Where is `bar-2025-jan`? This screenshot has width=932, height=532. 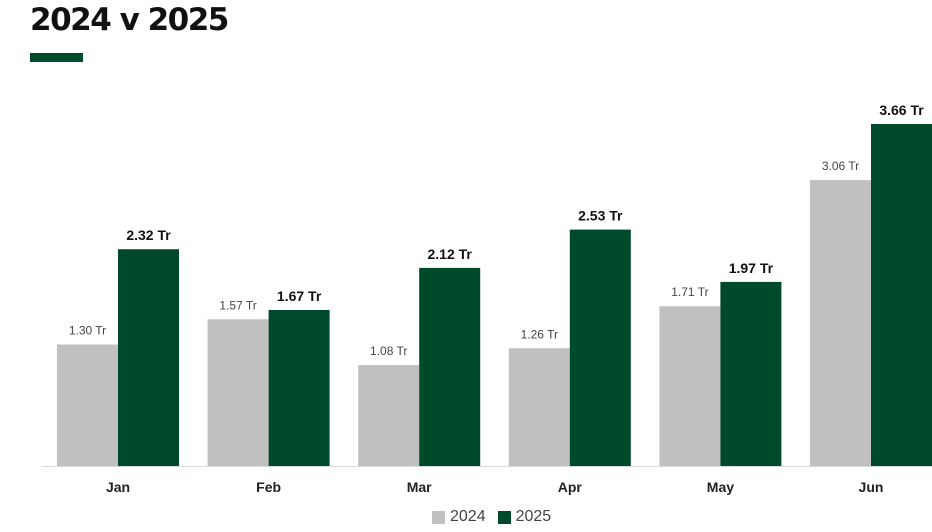
bar-2025-jan is located at coordinates (148, 357).